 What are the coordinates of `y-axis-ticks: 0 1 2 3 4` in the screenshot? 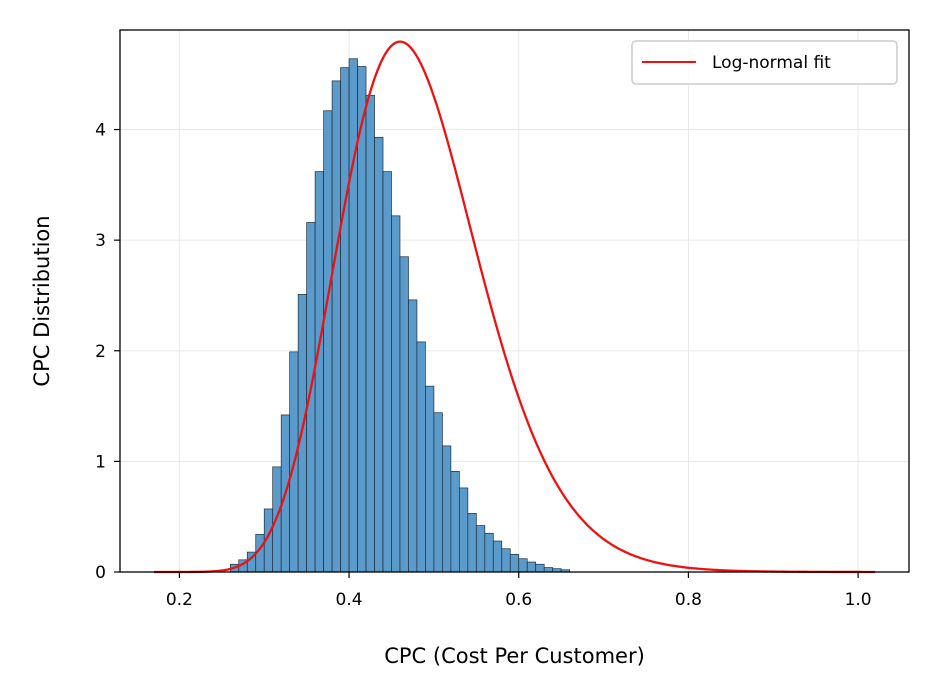 It's located at (107, 352).